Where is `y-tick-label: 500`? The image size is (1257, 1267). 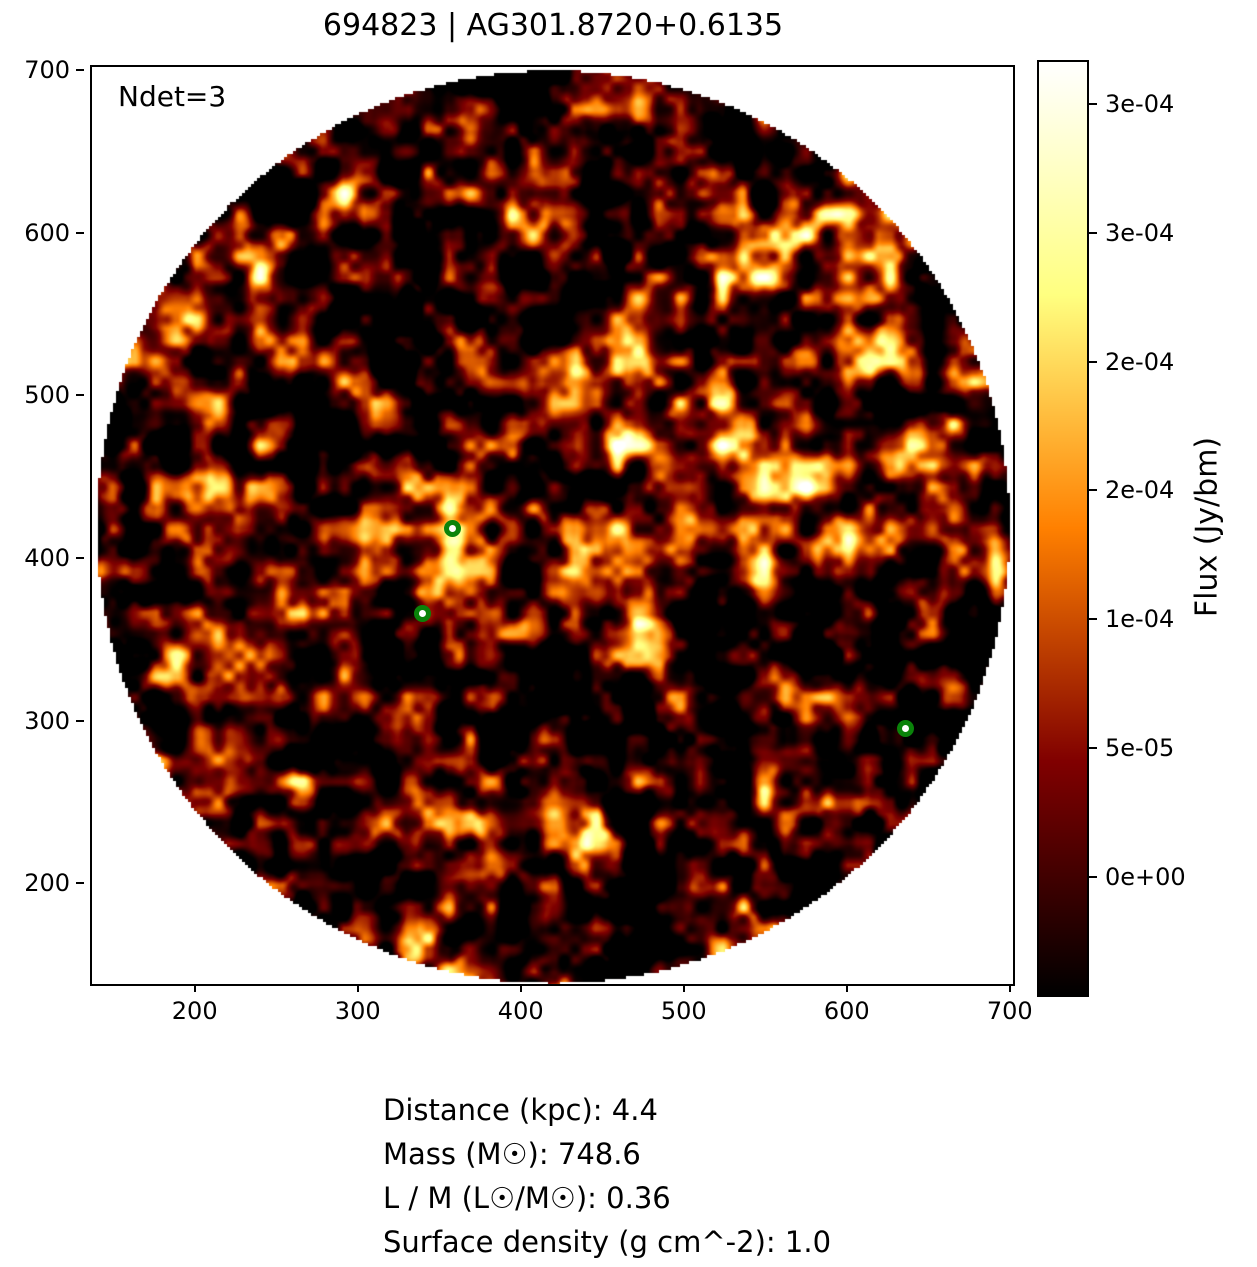
y-tick-label: 500 is located at coordinates (47, 395).